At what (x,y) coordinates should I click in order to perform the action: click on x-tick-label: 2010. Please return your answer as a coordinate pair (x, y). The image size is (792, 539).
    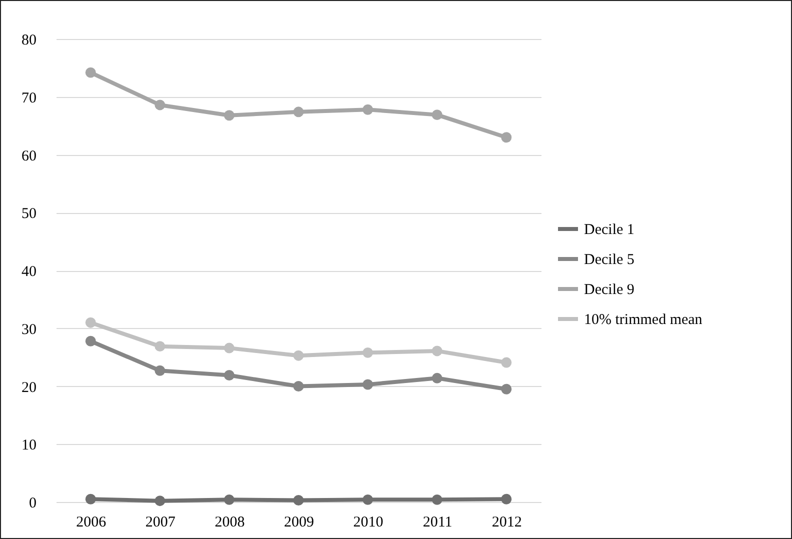
    Looking at the image, I should click on (368, 522).